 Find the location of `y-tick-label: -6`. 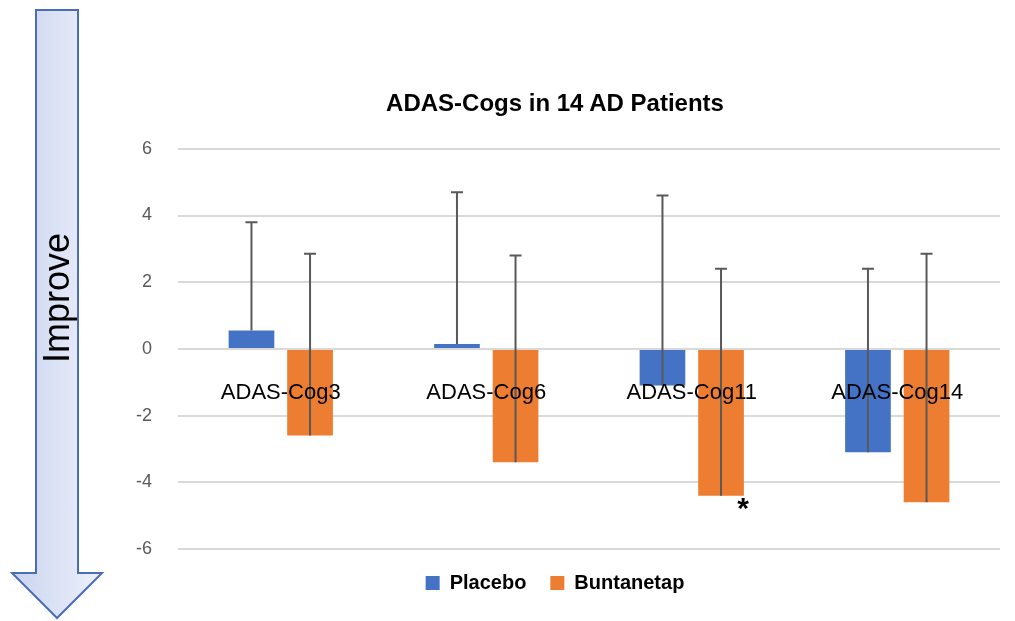

y-tick-label: -6 is located at coordinates (143, 547).